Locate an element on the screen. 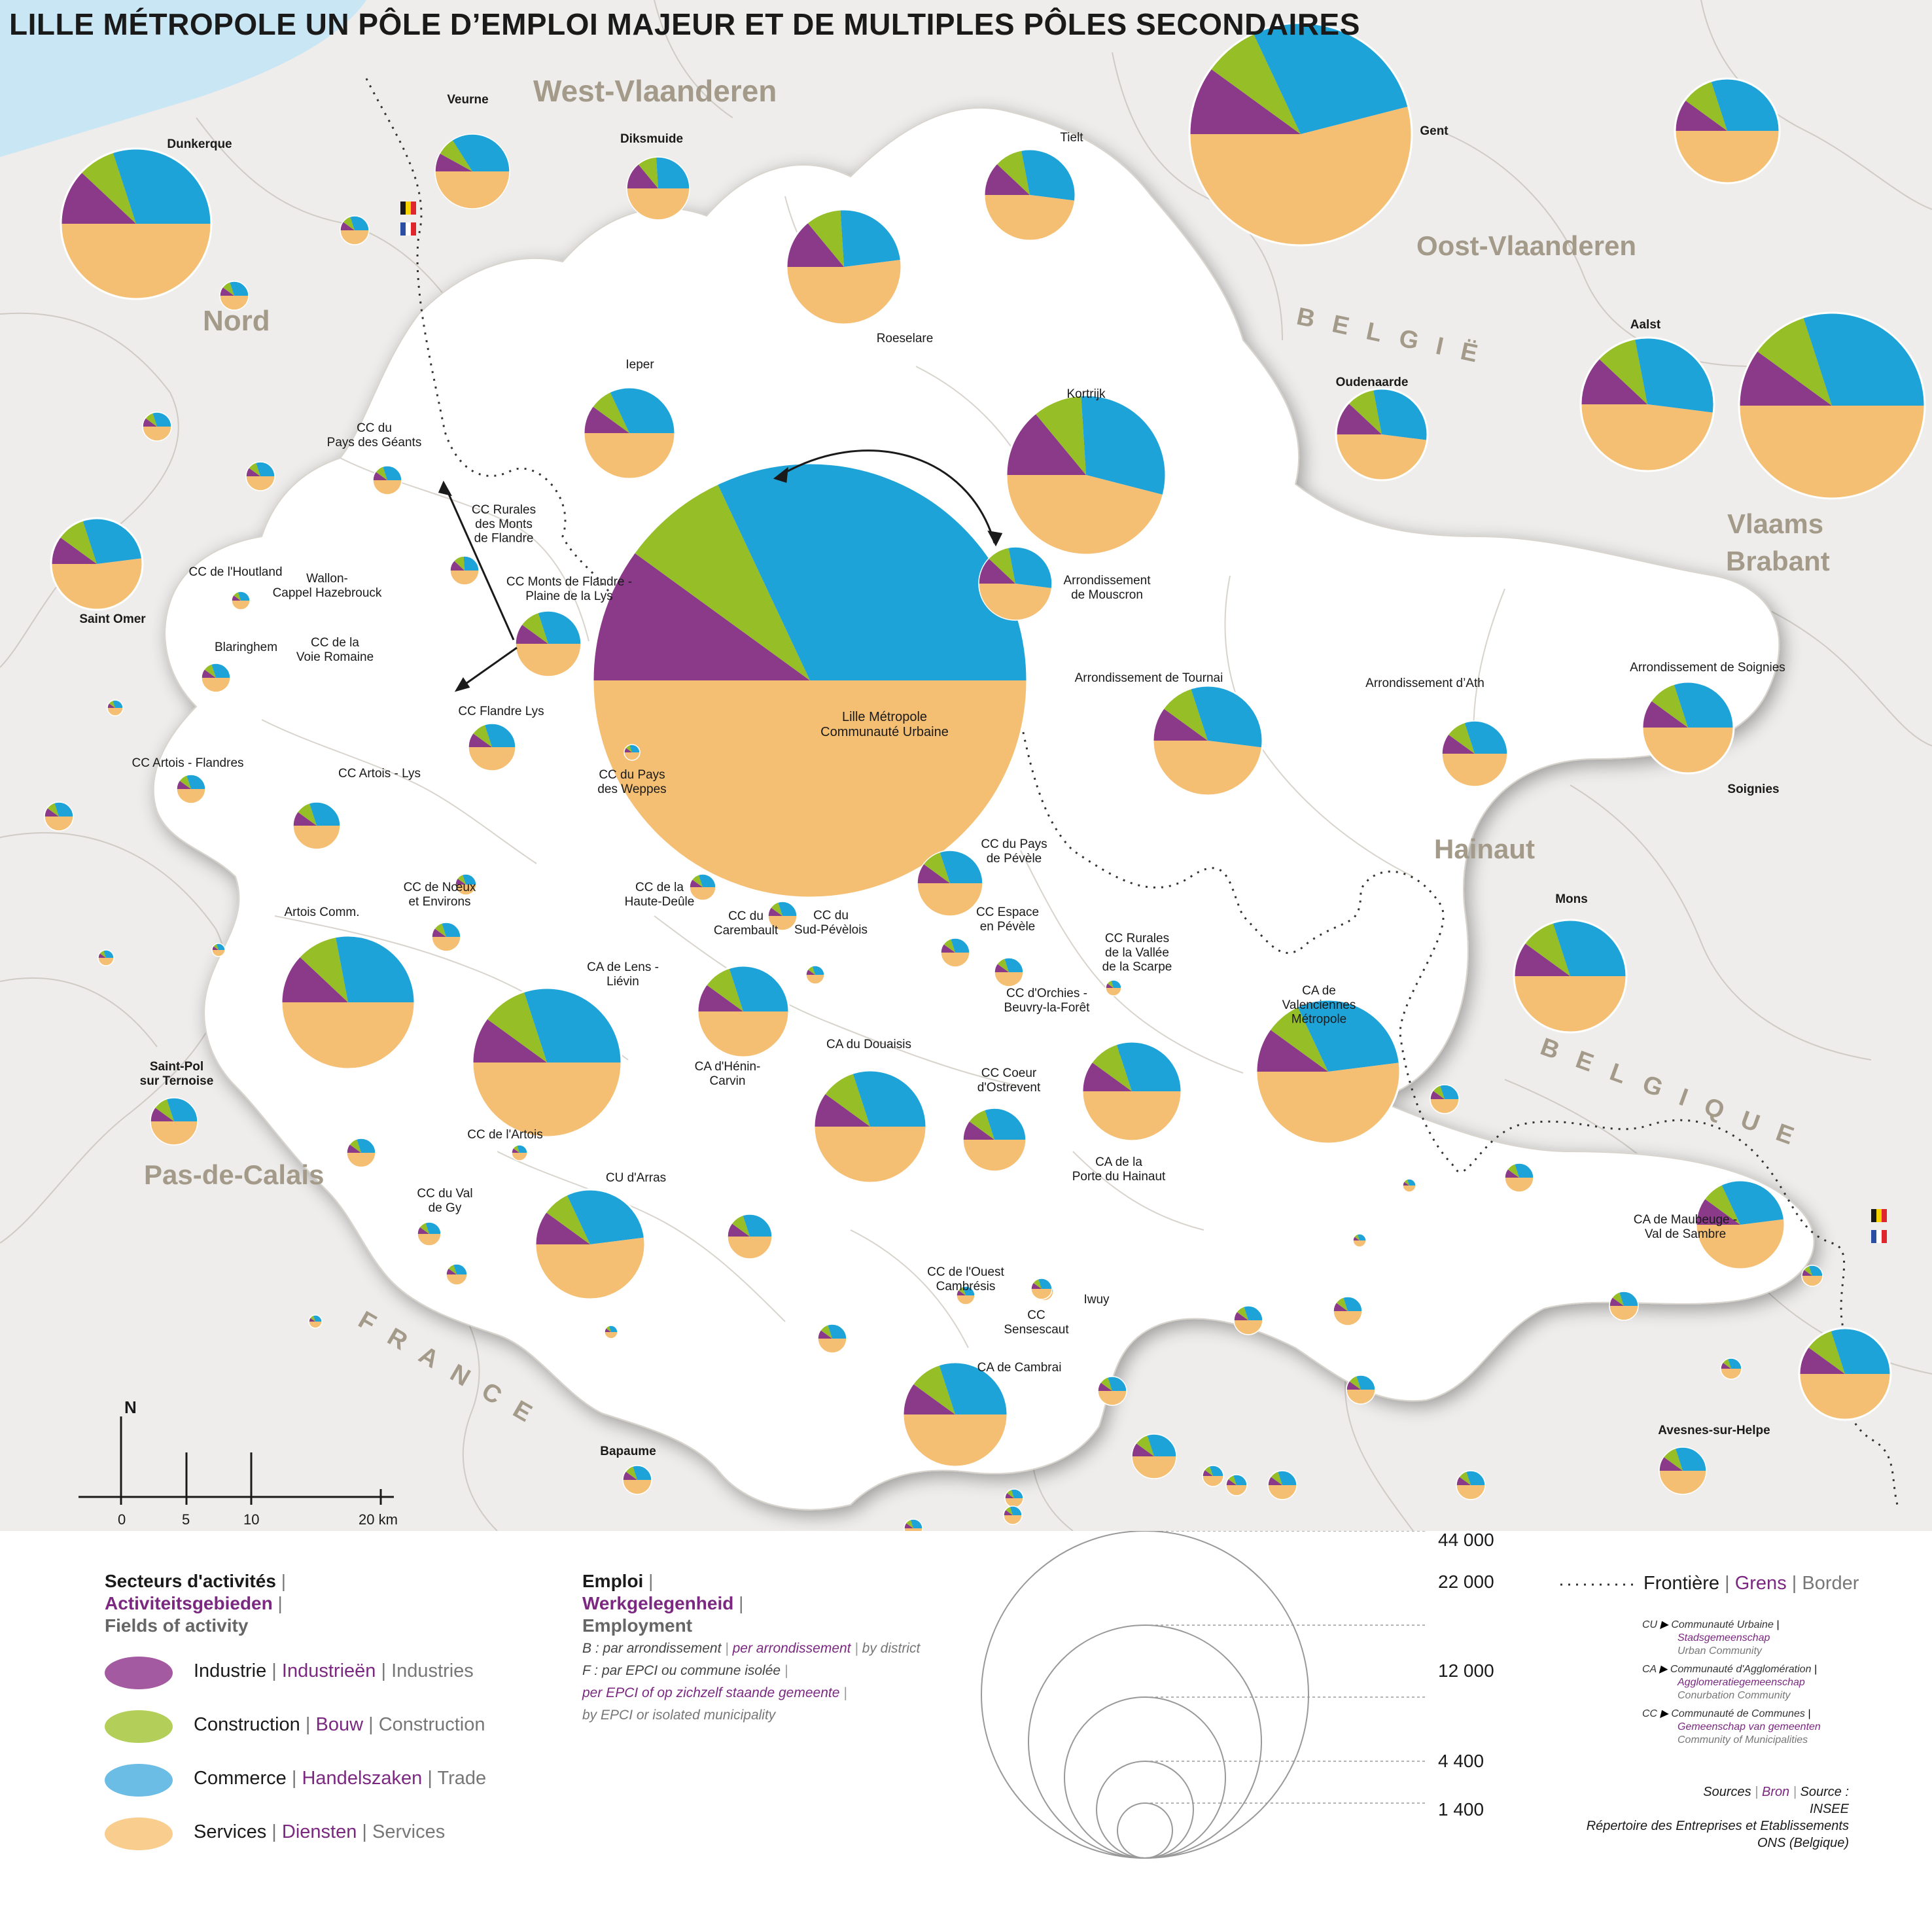  north-label: N is located at coordinates (130, 1407).